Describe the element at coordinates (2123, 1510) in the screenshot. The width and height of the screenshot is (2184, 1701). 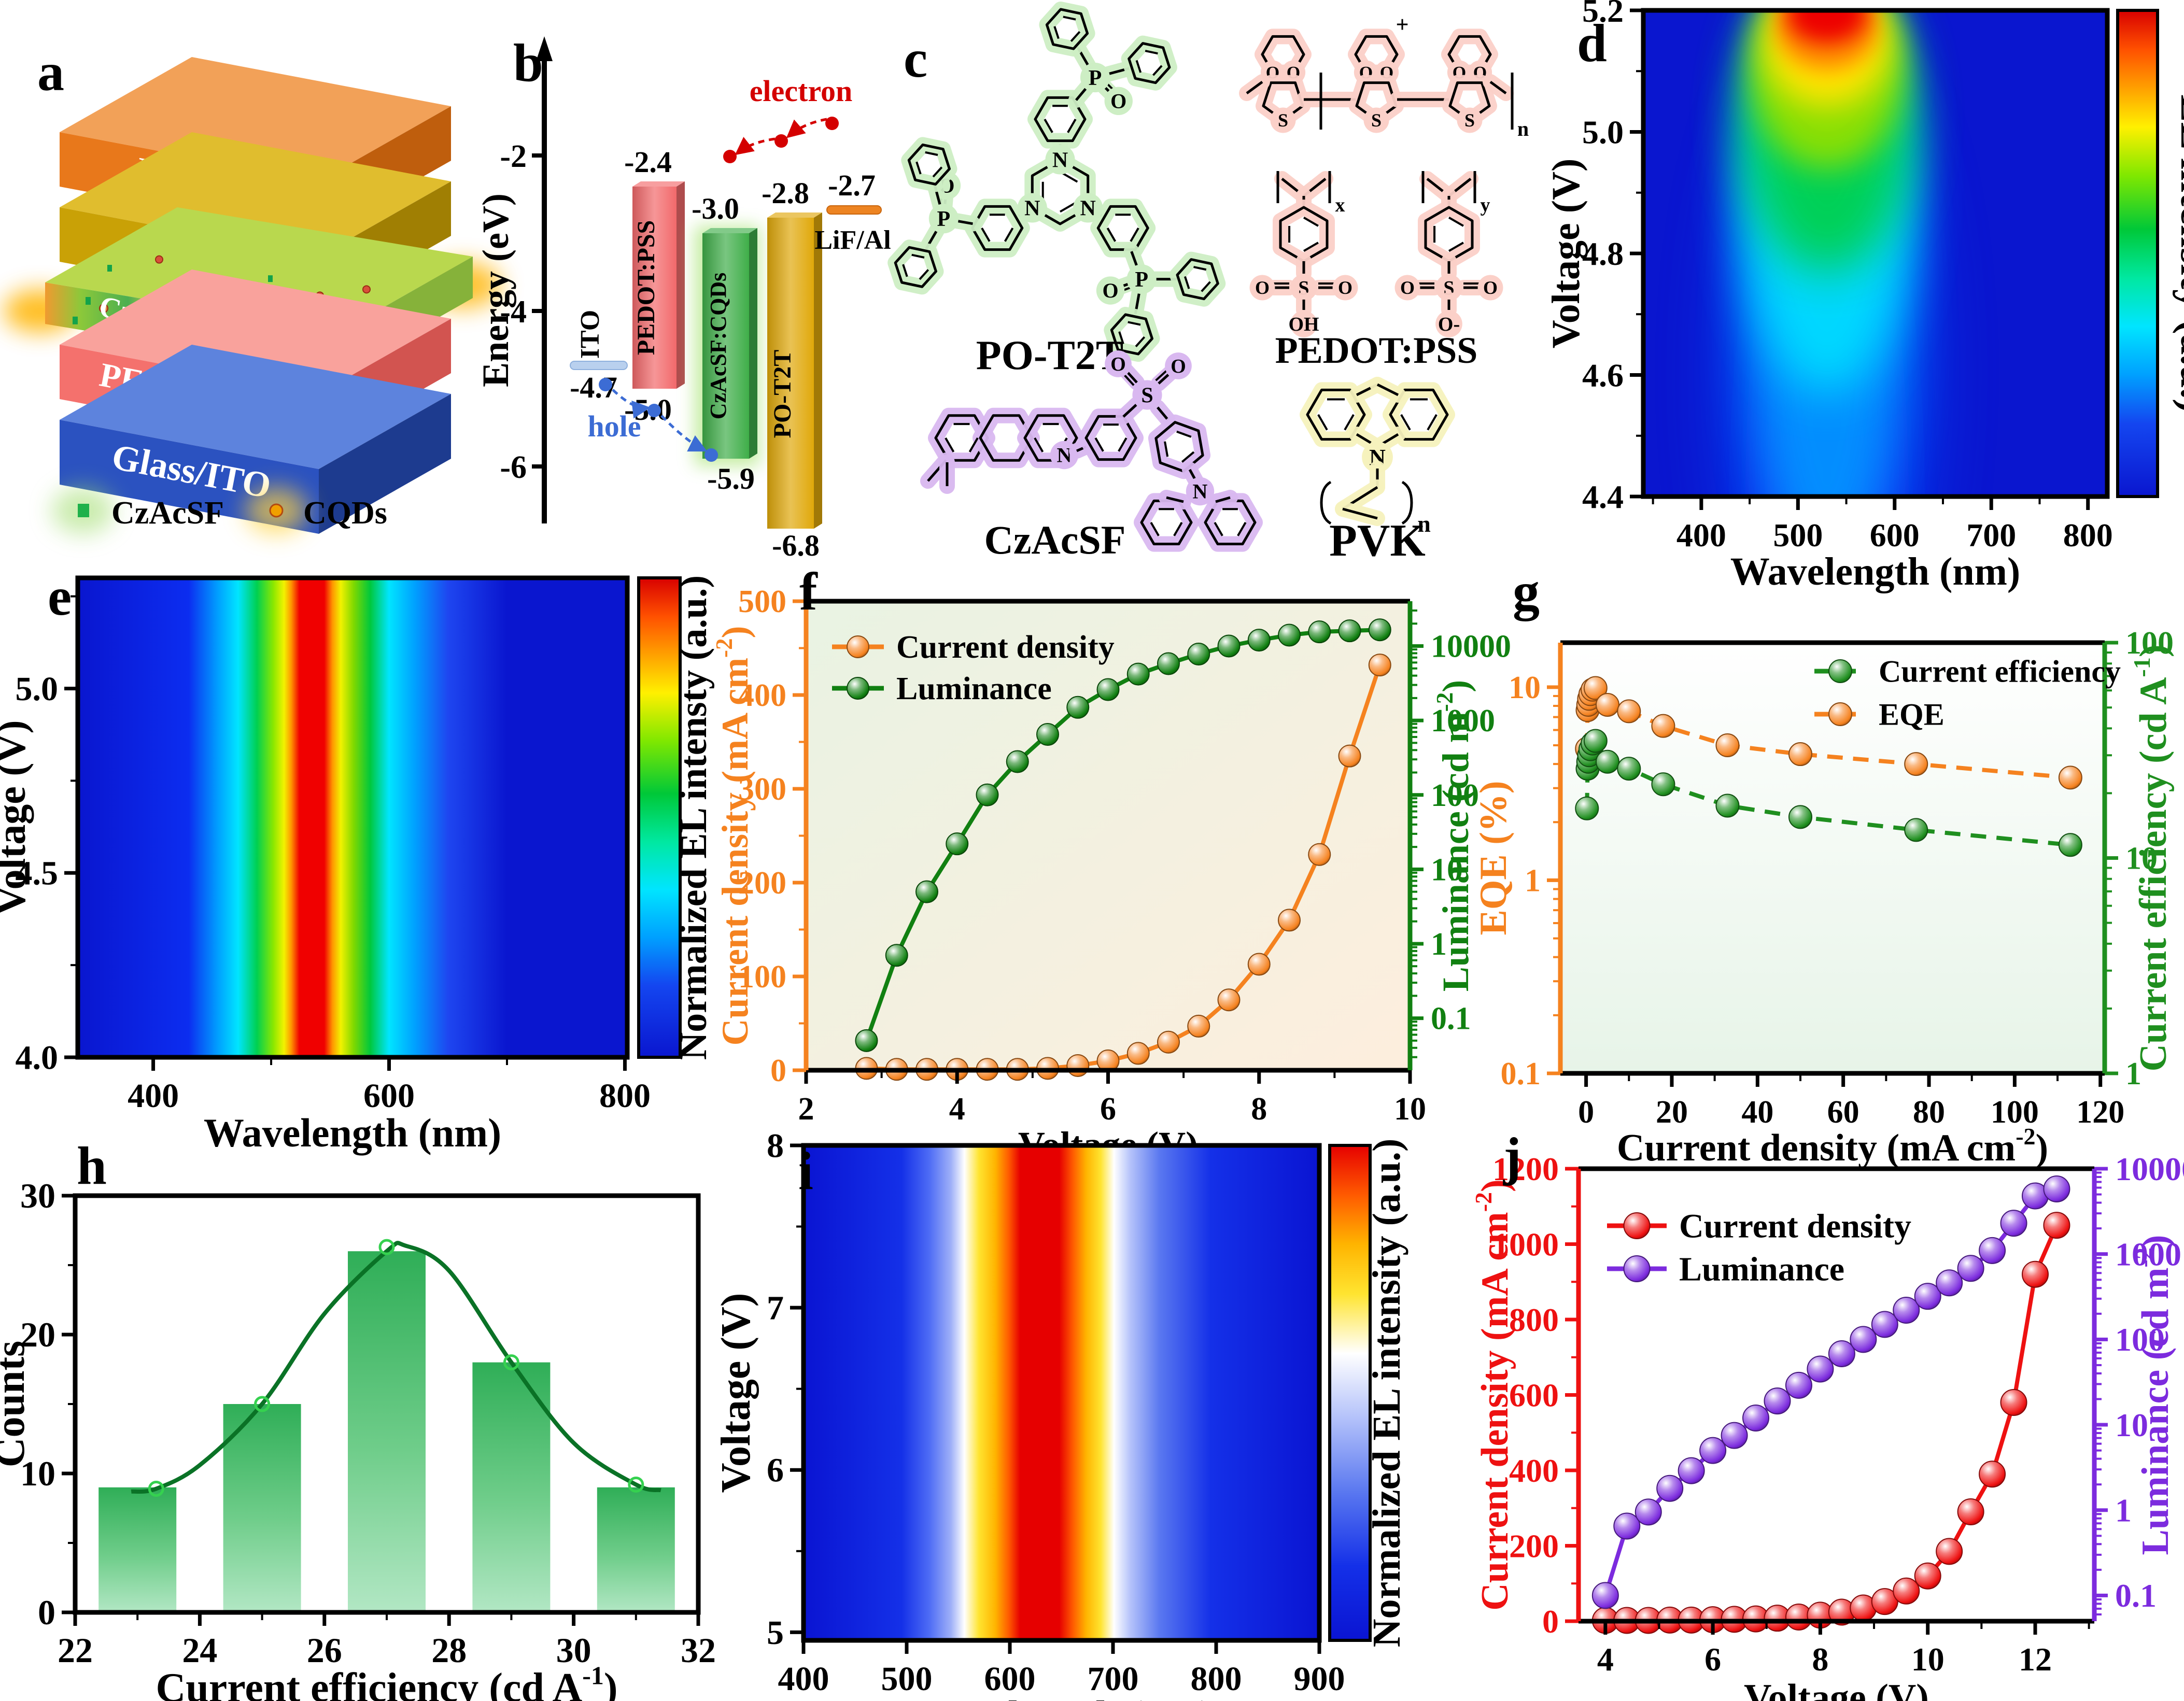
I see `svg-text: 1` at that location.